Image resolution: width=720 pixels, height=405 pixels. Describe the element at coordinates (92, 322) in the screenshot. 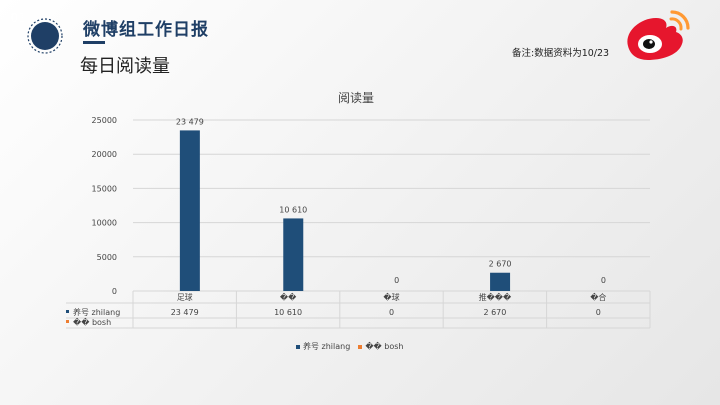

I see `table-series-label: �� bosh` at that location.